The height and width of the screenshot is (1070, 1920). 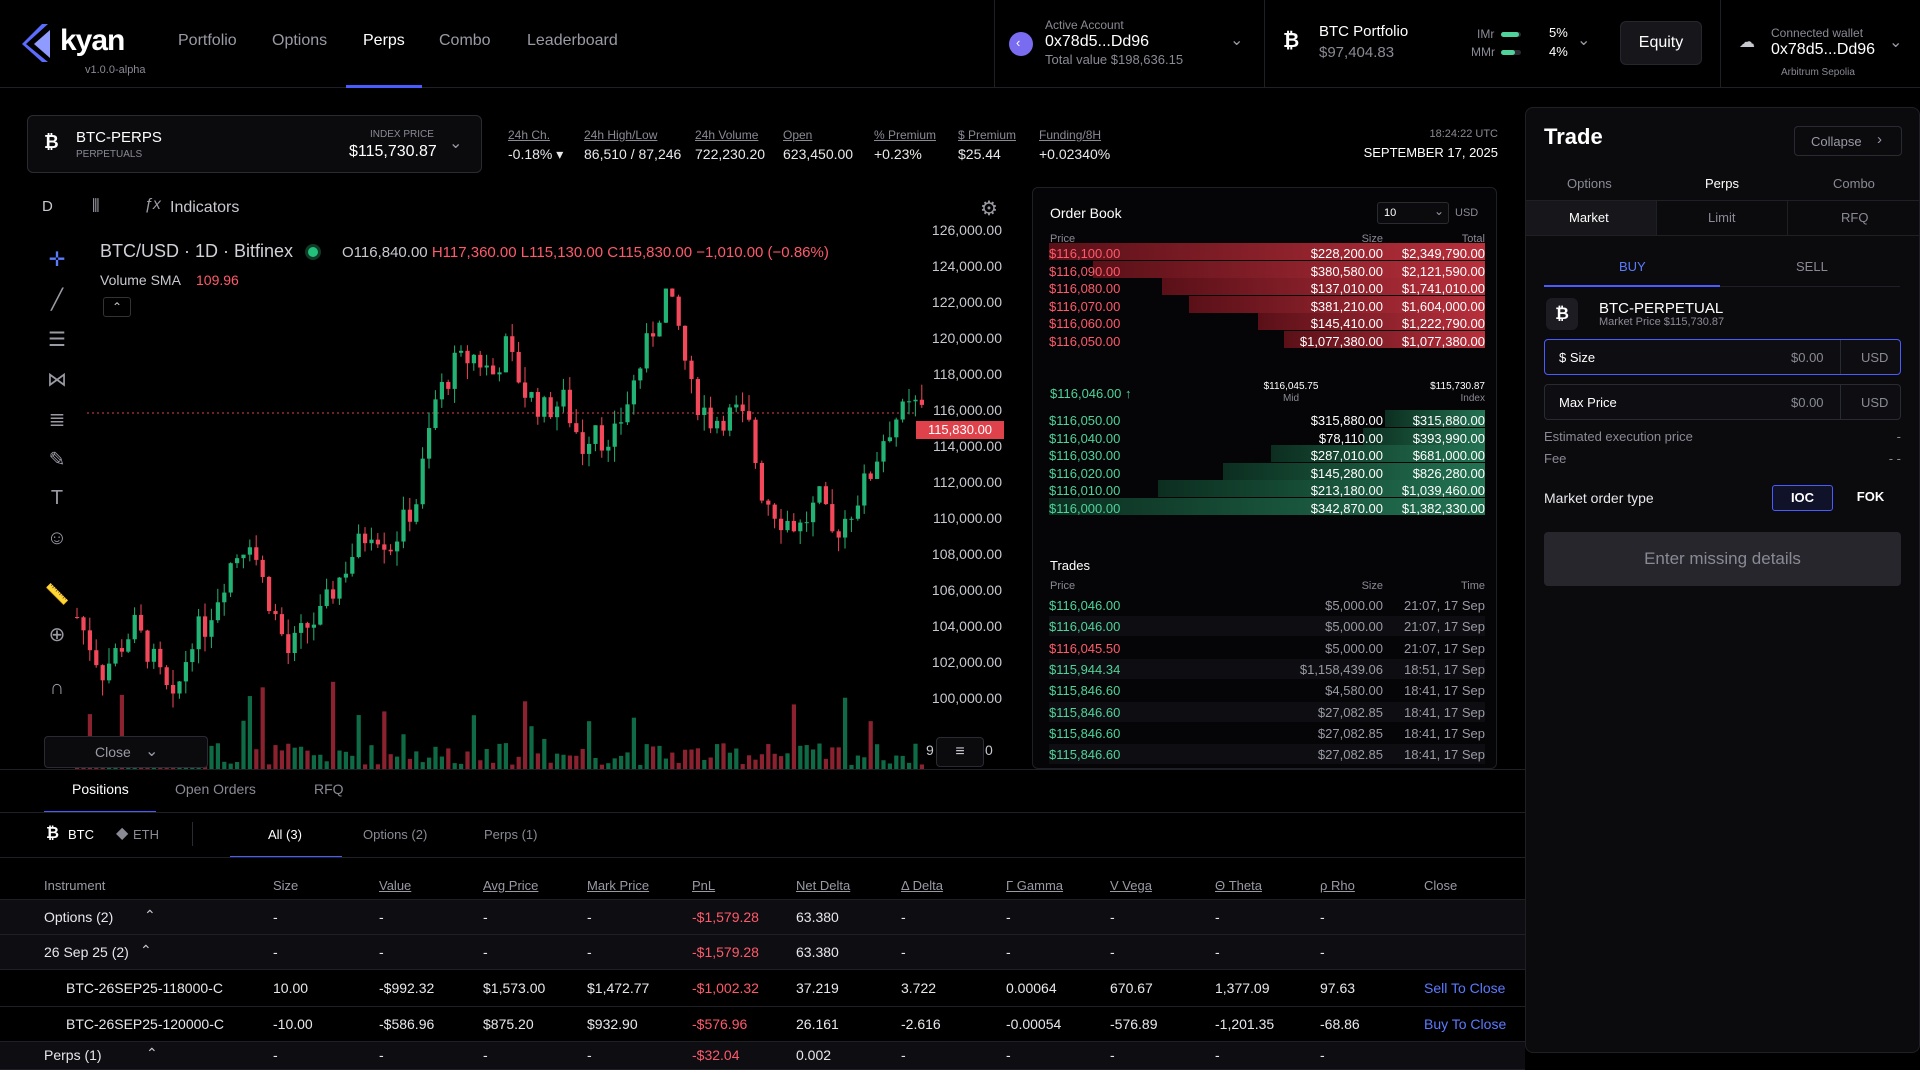 I want to click on collapse-button: Collapse ›, so click(x=1848, y=141).